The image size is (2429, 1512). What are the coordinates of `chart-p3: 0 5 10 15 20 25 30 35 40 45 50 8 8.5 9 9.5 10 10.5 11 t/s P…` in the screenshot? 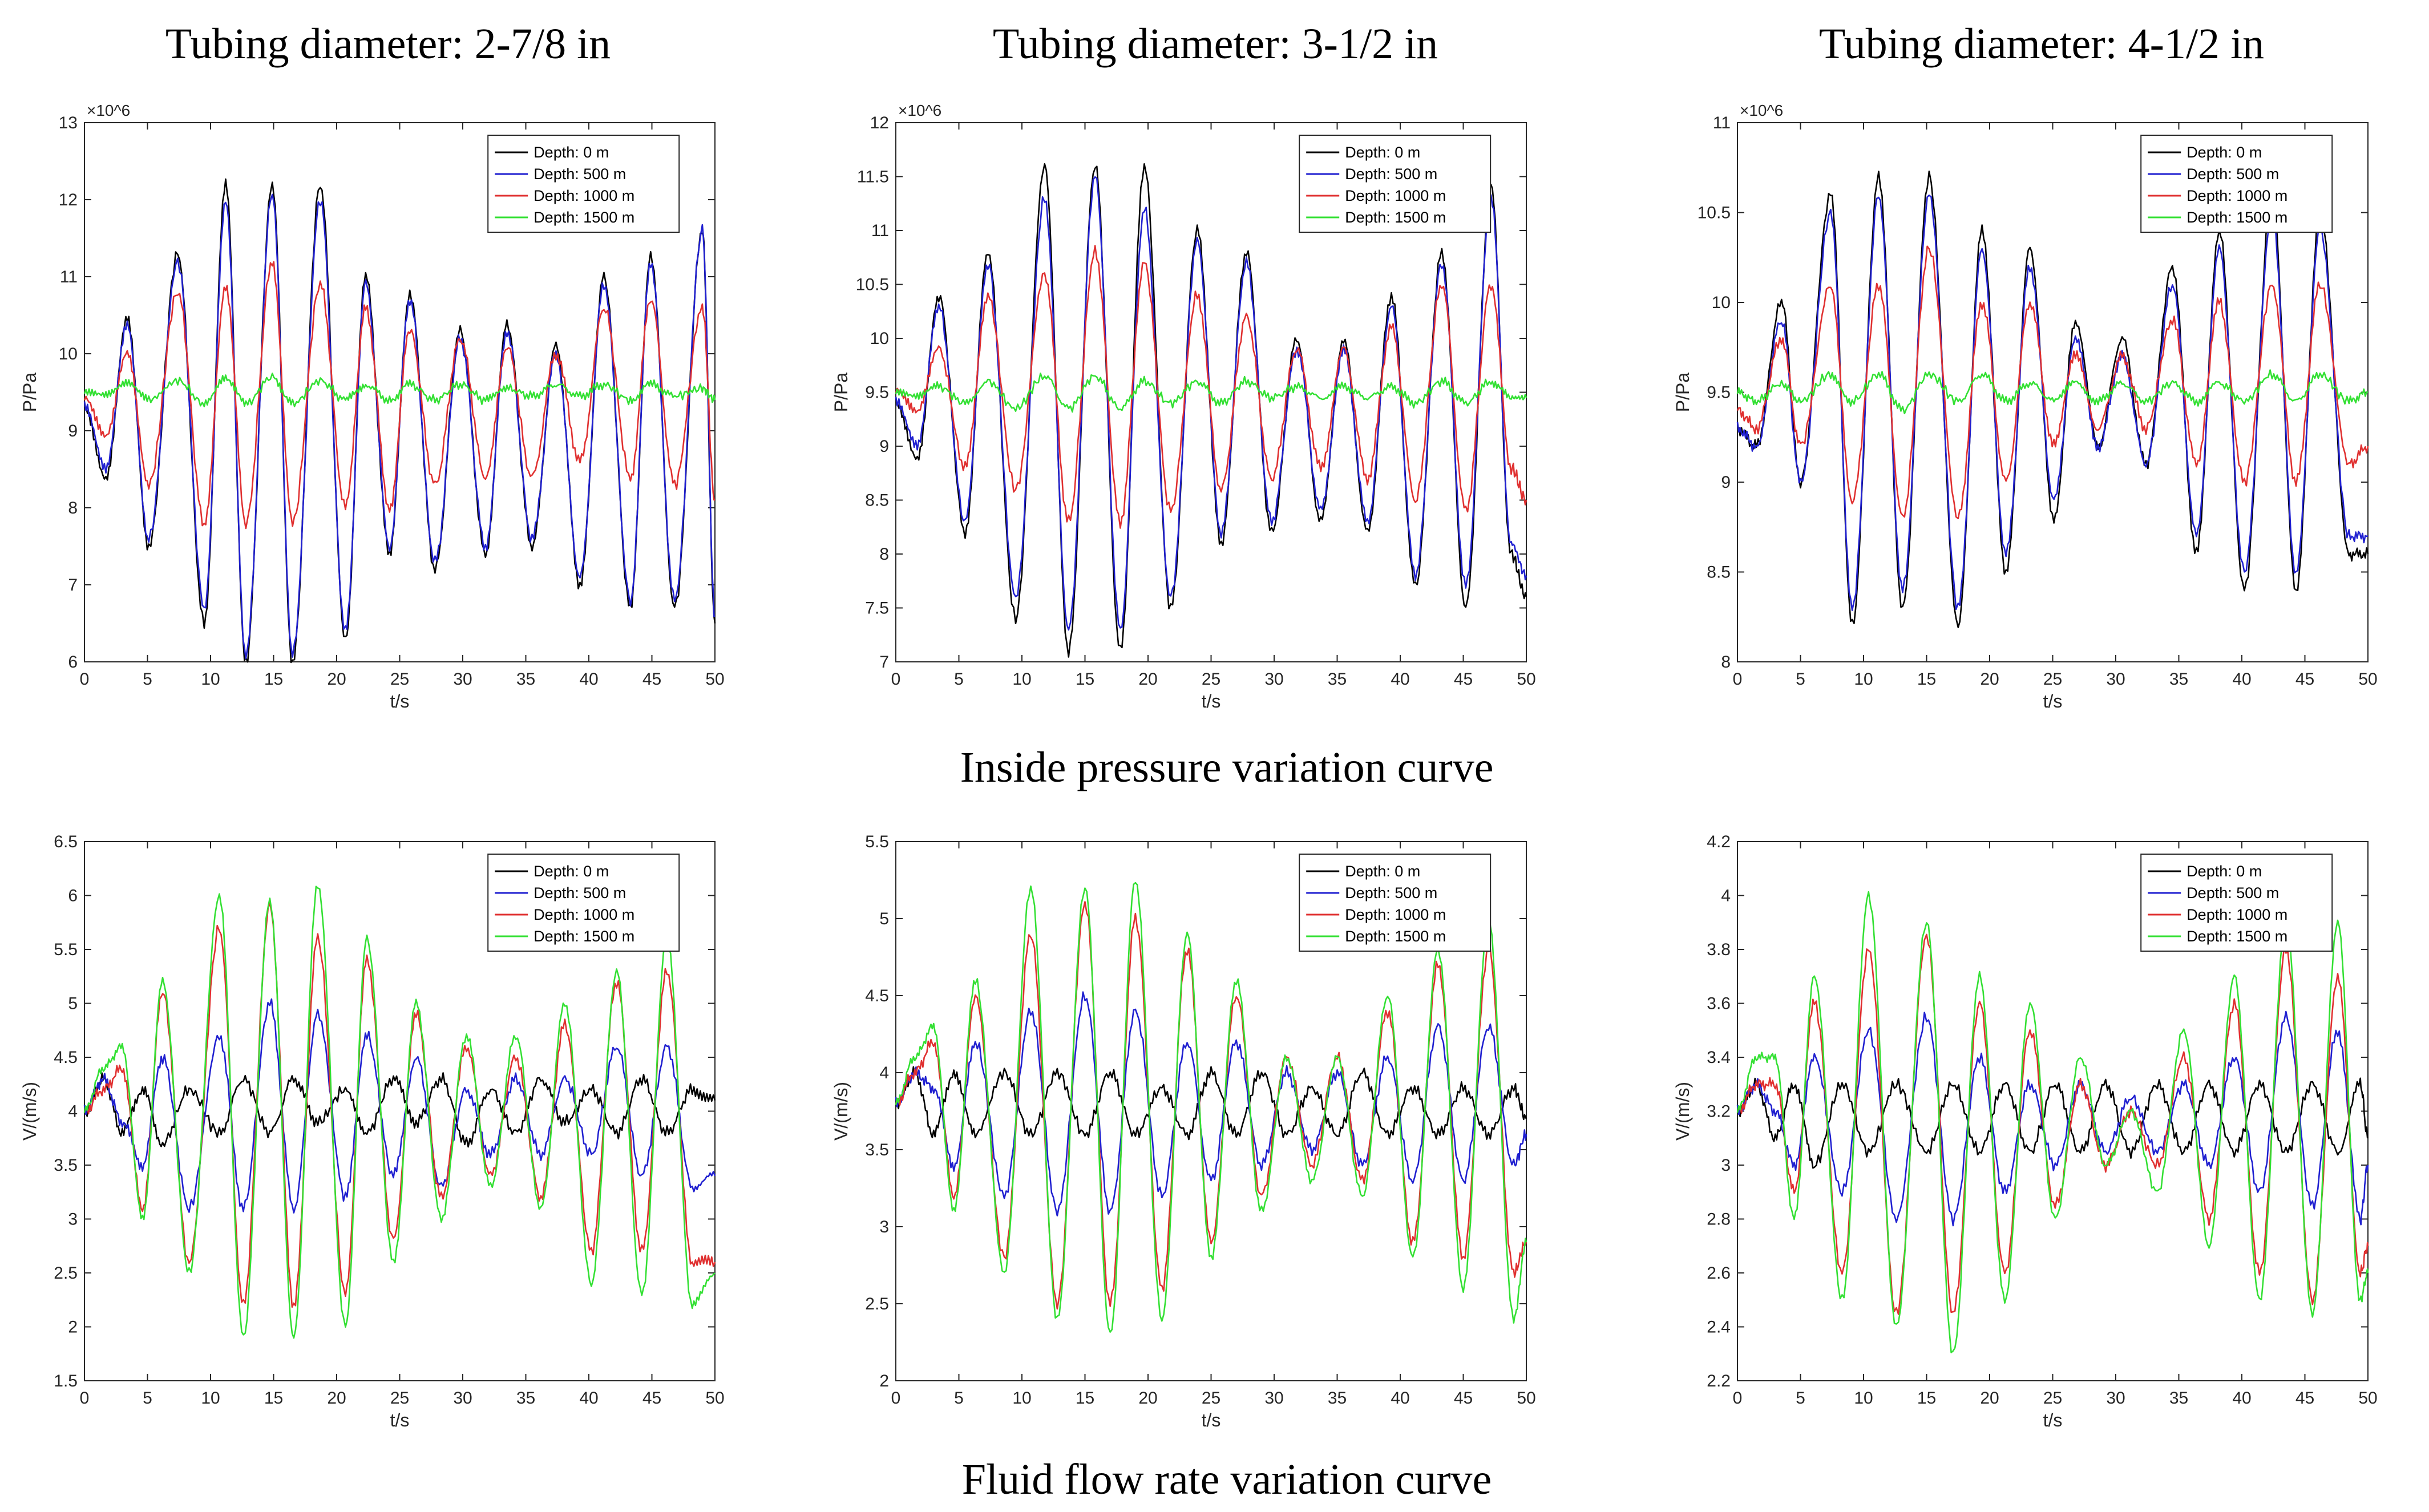 It's located at (2025, 406).